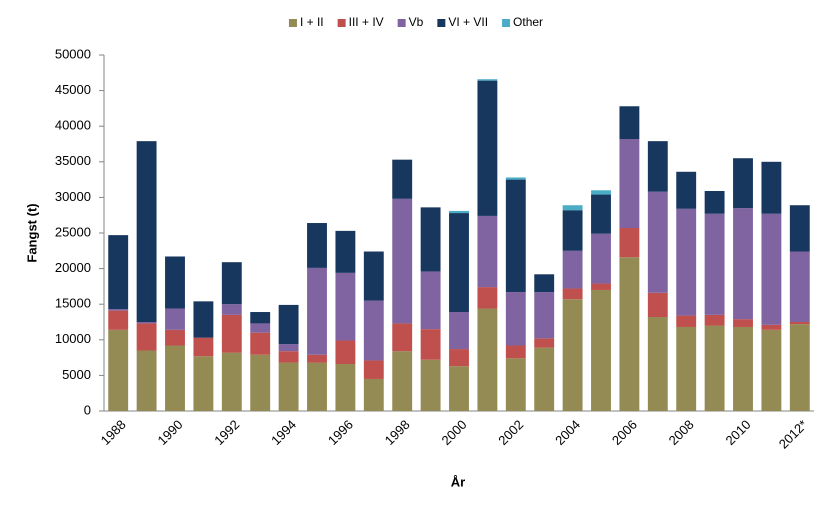 The height and width of the screenshot is (514, 832). What do you see at coordinates (567, 432) in the screenshot?
I see `x-tick-label: 2004` at bounding box center [567, 432].